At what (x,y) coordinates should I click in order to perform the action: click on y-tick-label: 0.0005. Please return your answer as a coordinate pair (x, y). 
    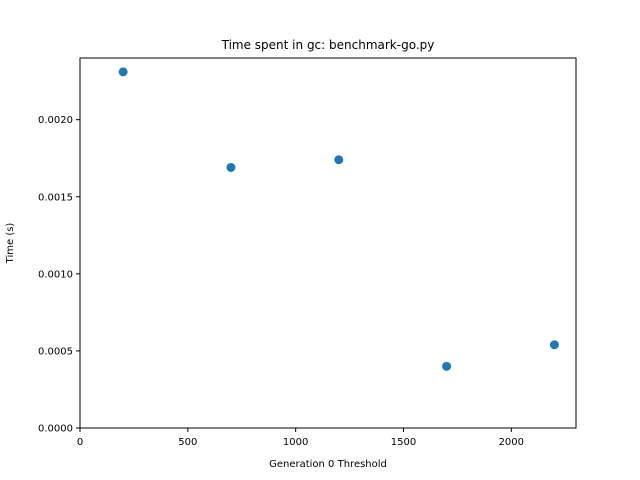
    Looking at the image, I should click on (55, 351).